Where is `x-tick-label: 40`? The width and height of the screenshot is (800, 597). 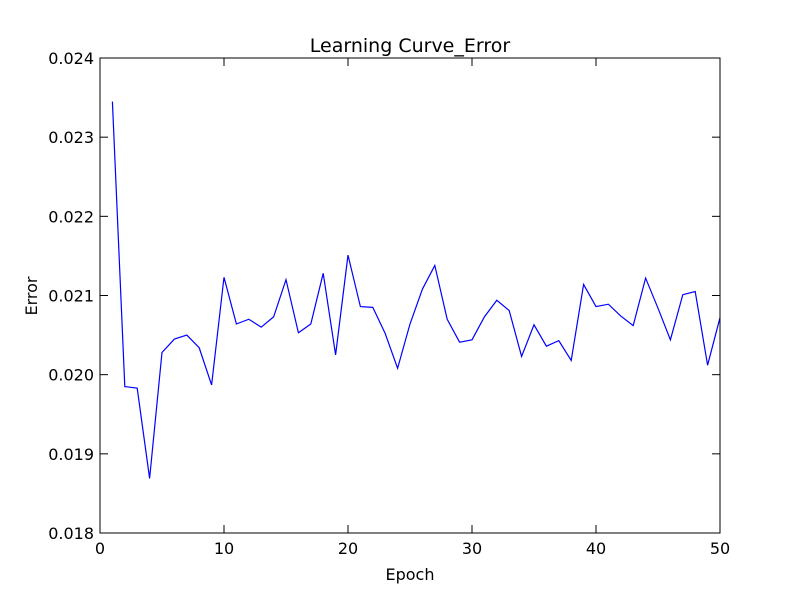 x-tick-label: 40 is located at coordinates (596, 548).